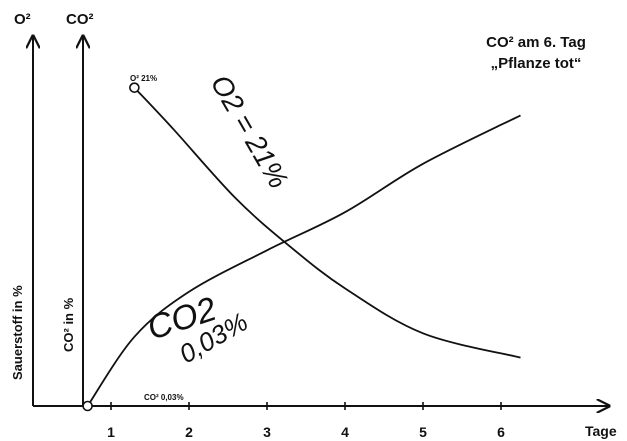  Describe the element at coordinates (250, 132) in the screenshot. I see `o2-handwritten-label: O2 = 21%` at that location.